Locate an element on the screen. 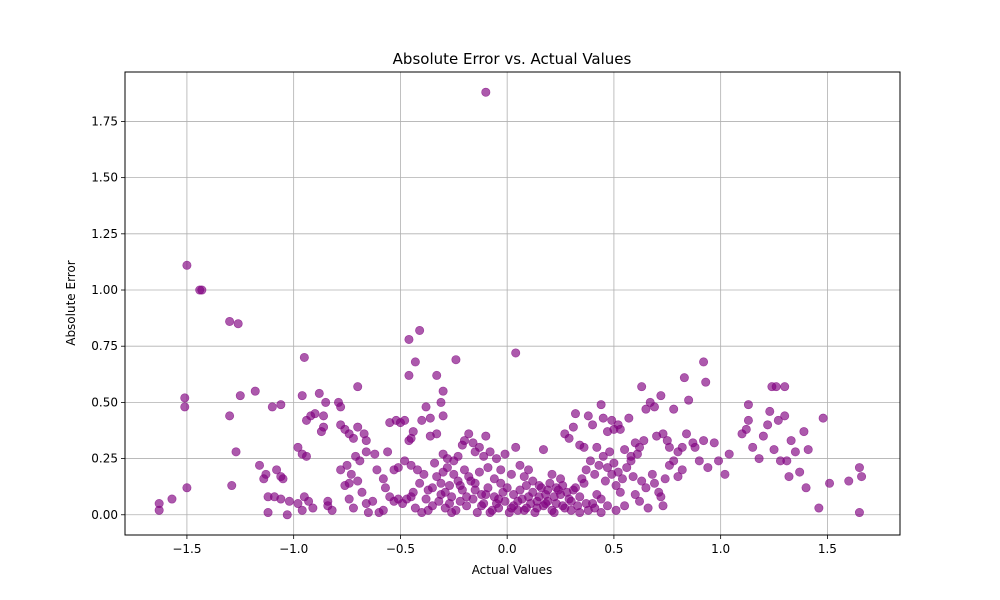 The width and height of the screenshot is (1000, 600). x-tick-label: 1.0 is located at coordinates (720, 549).